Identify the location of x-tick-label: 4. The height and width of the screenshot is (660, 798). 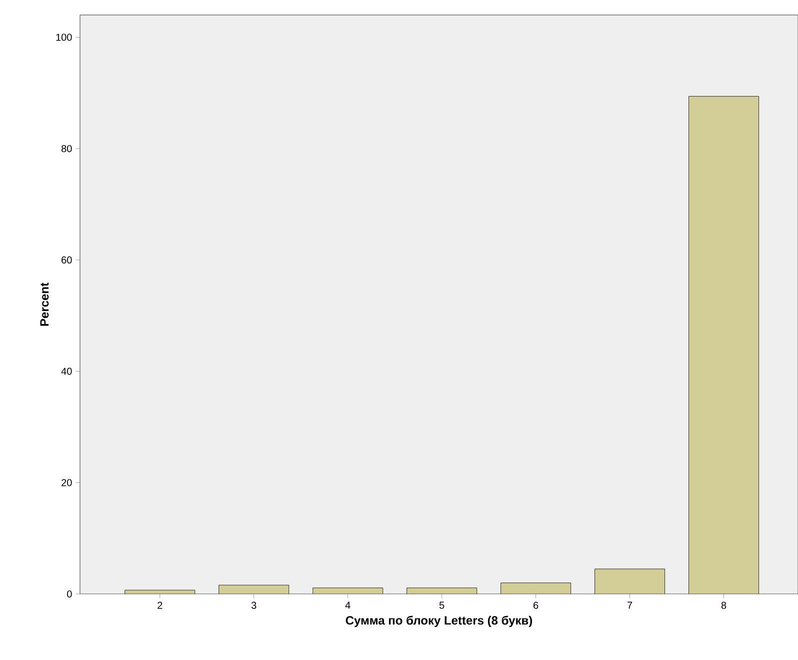
(347, 605).